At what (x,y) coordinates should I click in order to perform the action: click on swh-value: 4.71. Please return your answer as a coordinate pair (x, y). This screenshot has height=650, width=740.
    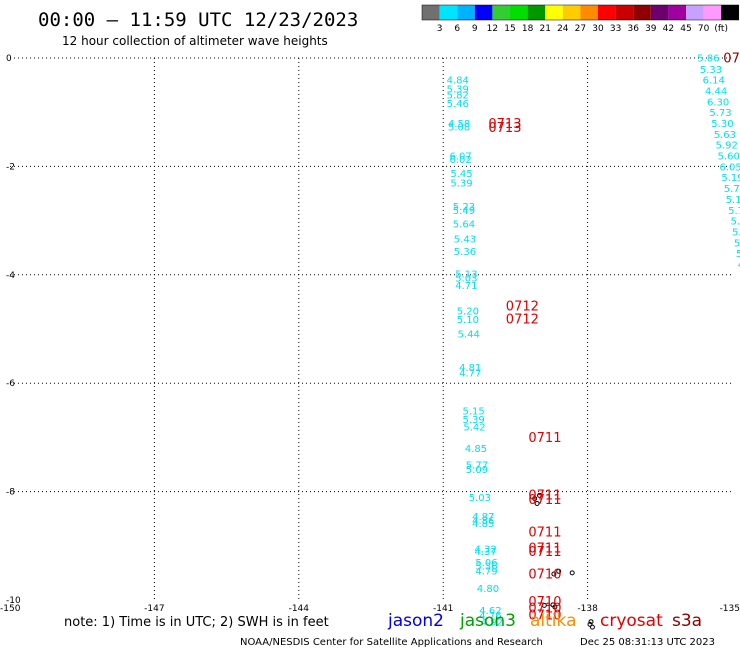
    Looking at the image, I should click on (466, 286).